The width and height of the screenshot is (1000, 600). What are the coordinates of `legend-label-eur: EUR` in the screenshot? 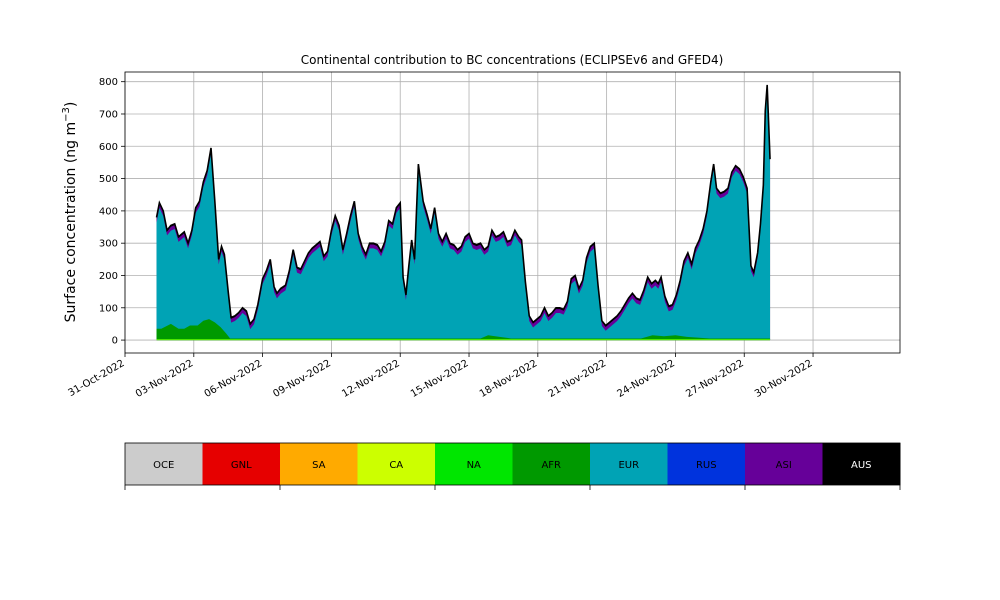 It's located at (628, 465).